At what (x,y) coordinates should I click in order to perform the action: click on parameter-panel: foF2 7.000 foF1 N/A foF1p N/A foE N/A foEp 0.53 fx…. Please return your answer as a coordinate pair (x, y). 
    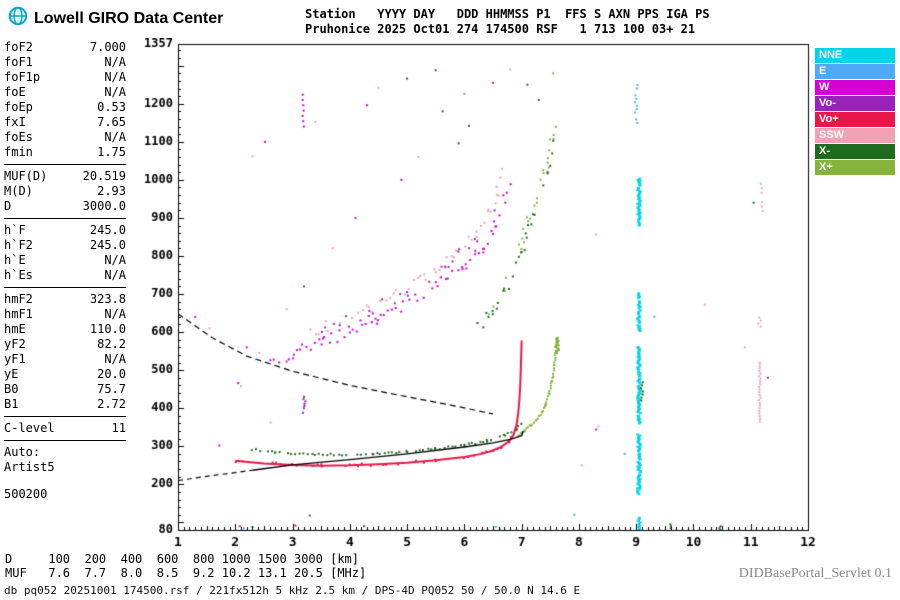
    Looking at the image, I should click on (65, 271).